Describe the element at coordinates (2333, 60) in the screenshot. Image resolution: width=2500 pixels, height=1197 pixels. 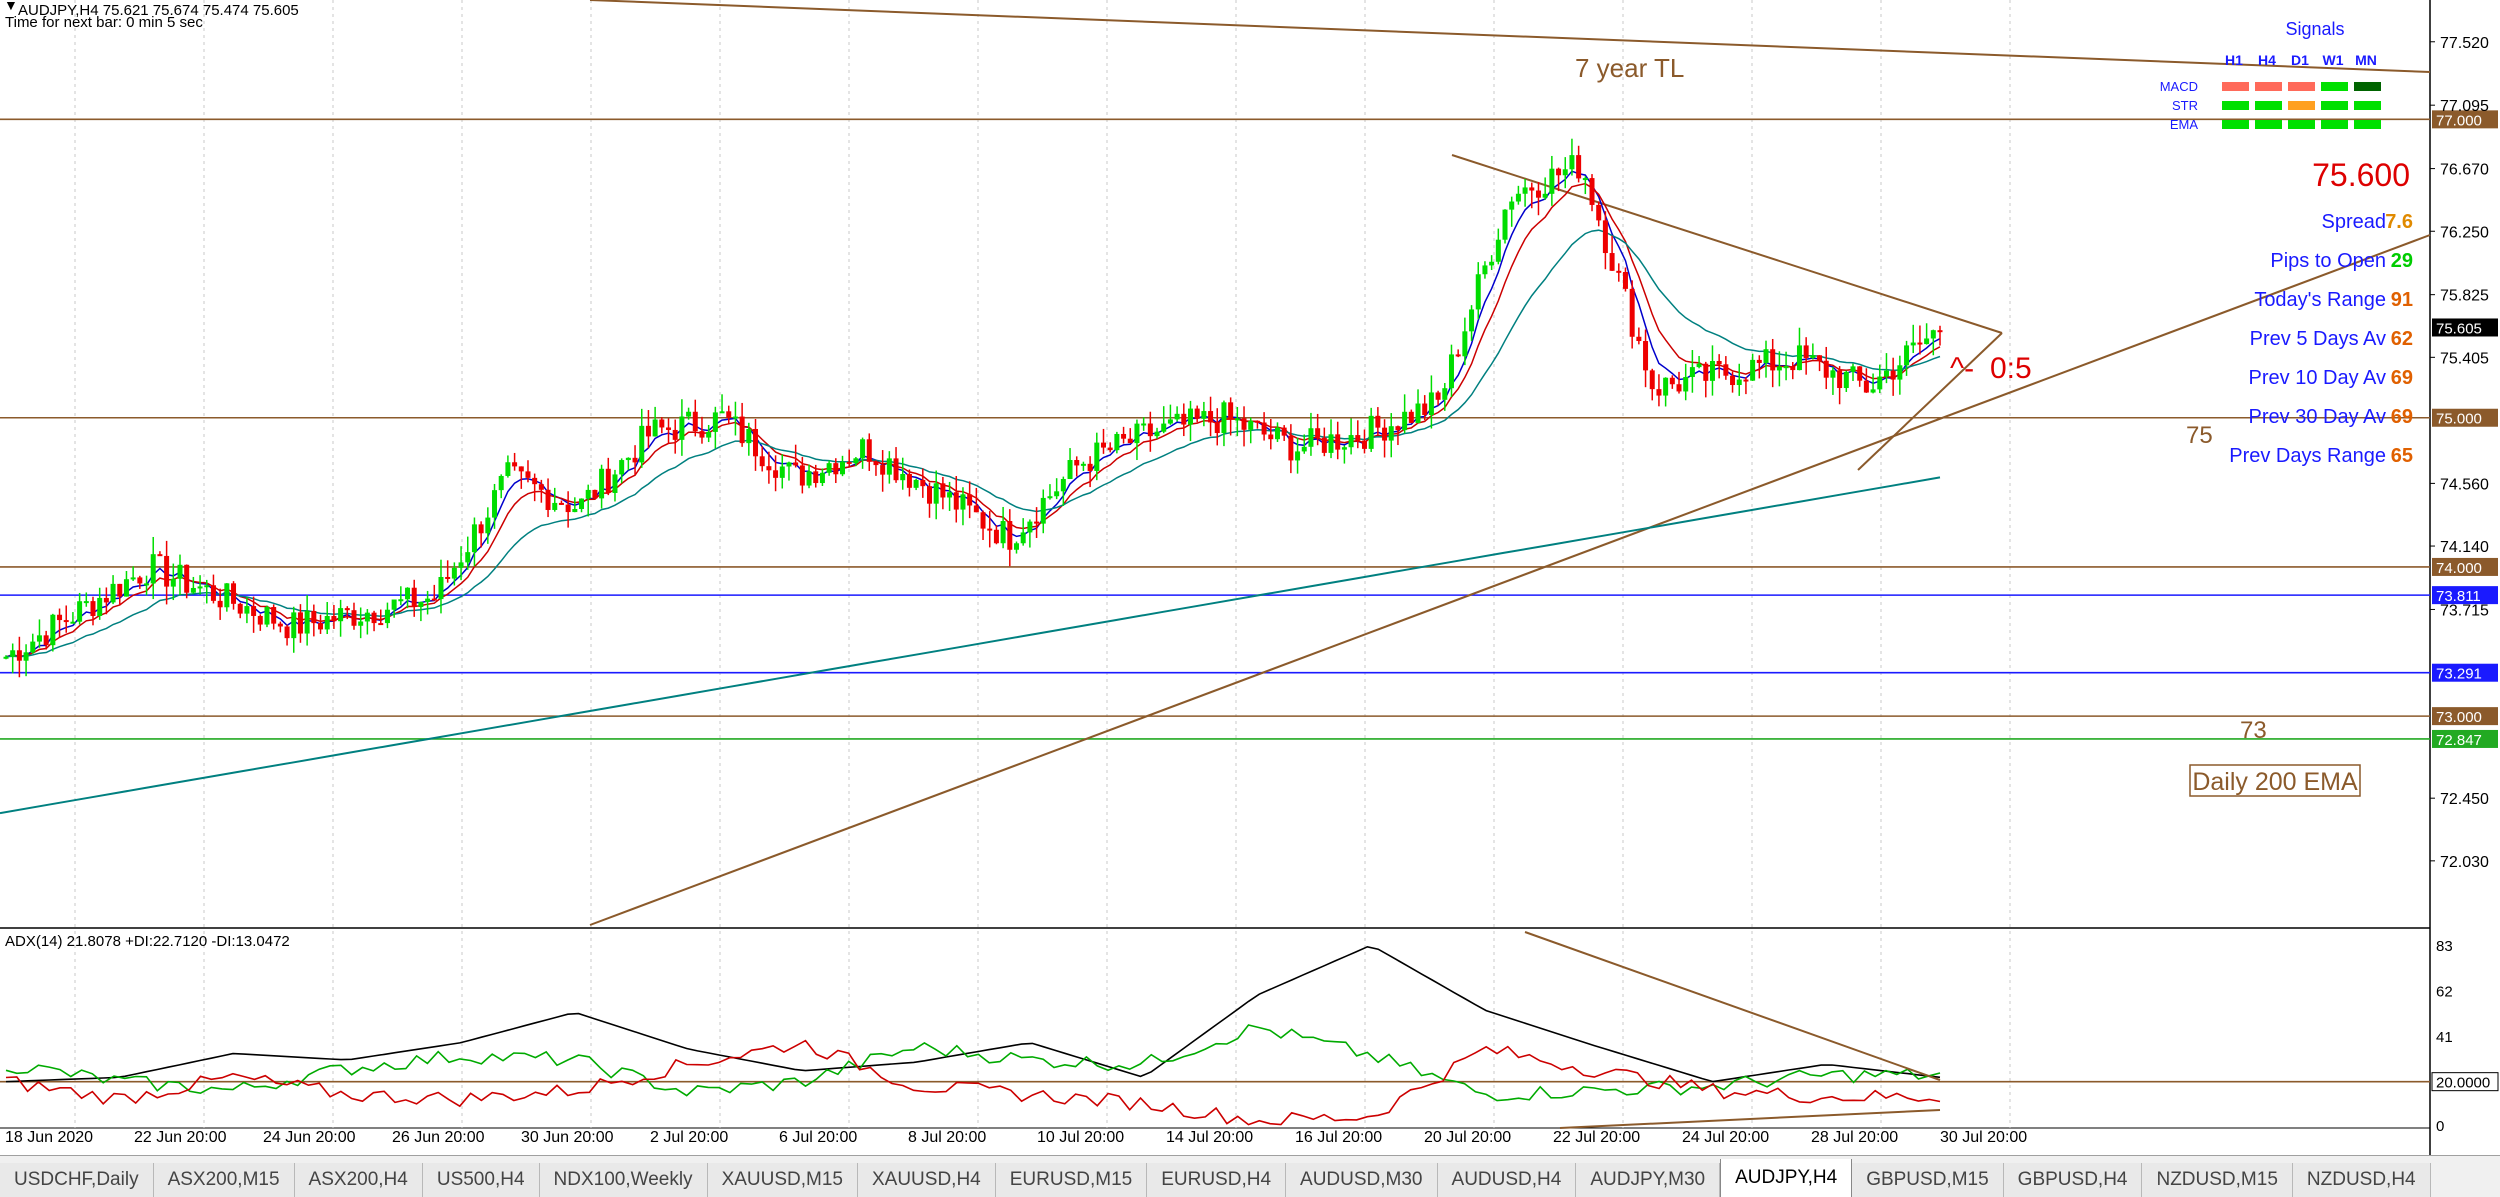
I see `signal-column-label: W1` at that location.